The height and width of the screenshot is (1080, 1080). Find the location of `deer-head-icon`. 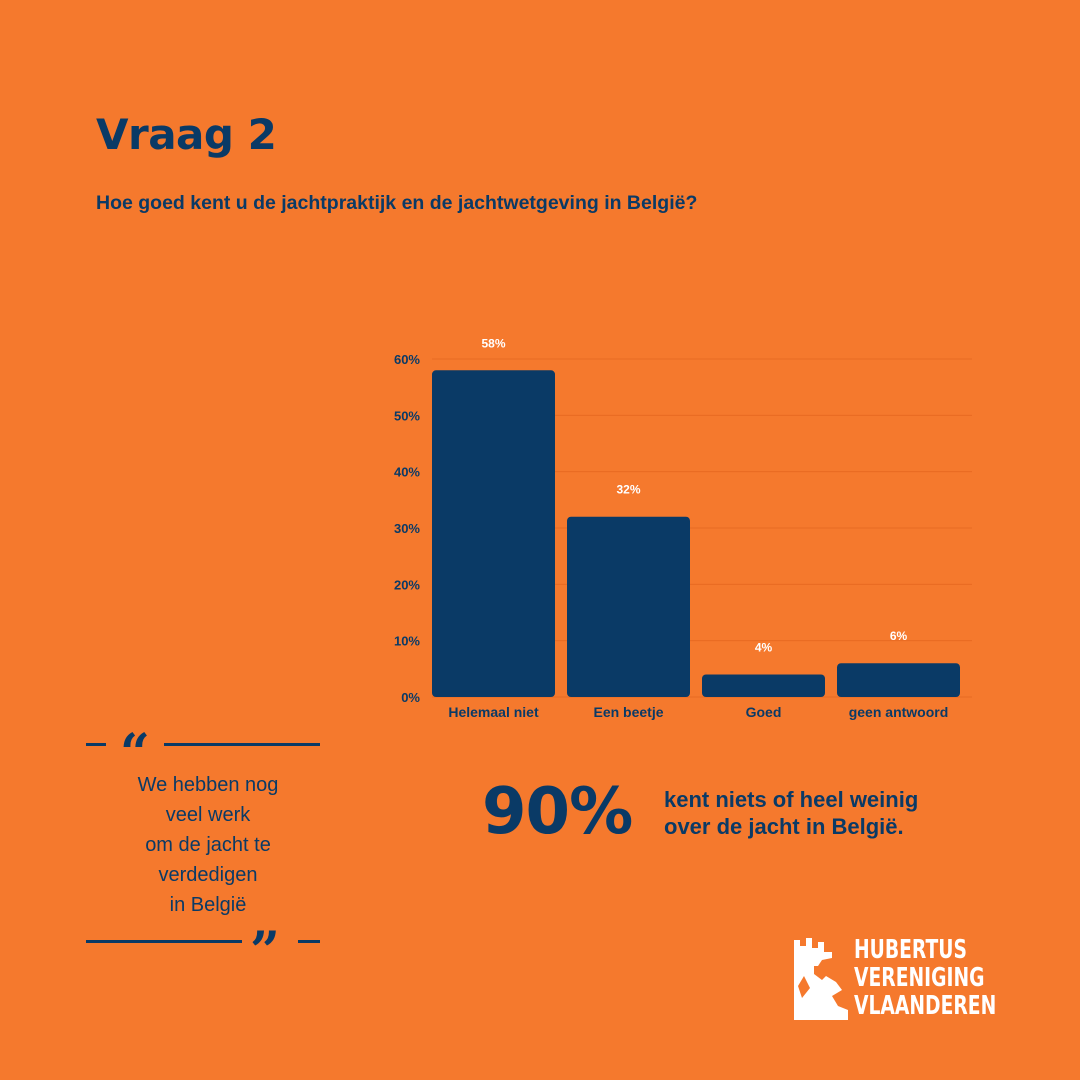

deer-head-icon is located at coordinates (821, 979).